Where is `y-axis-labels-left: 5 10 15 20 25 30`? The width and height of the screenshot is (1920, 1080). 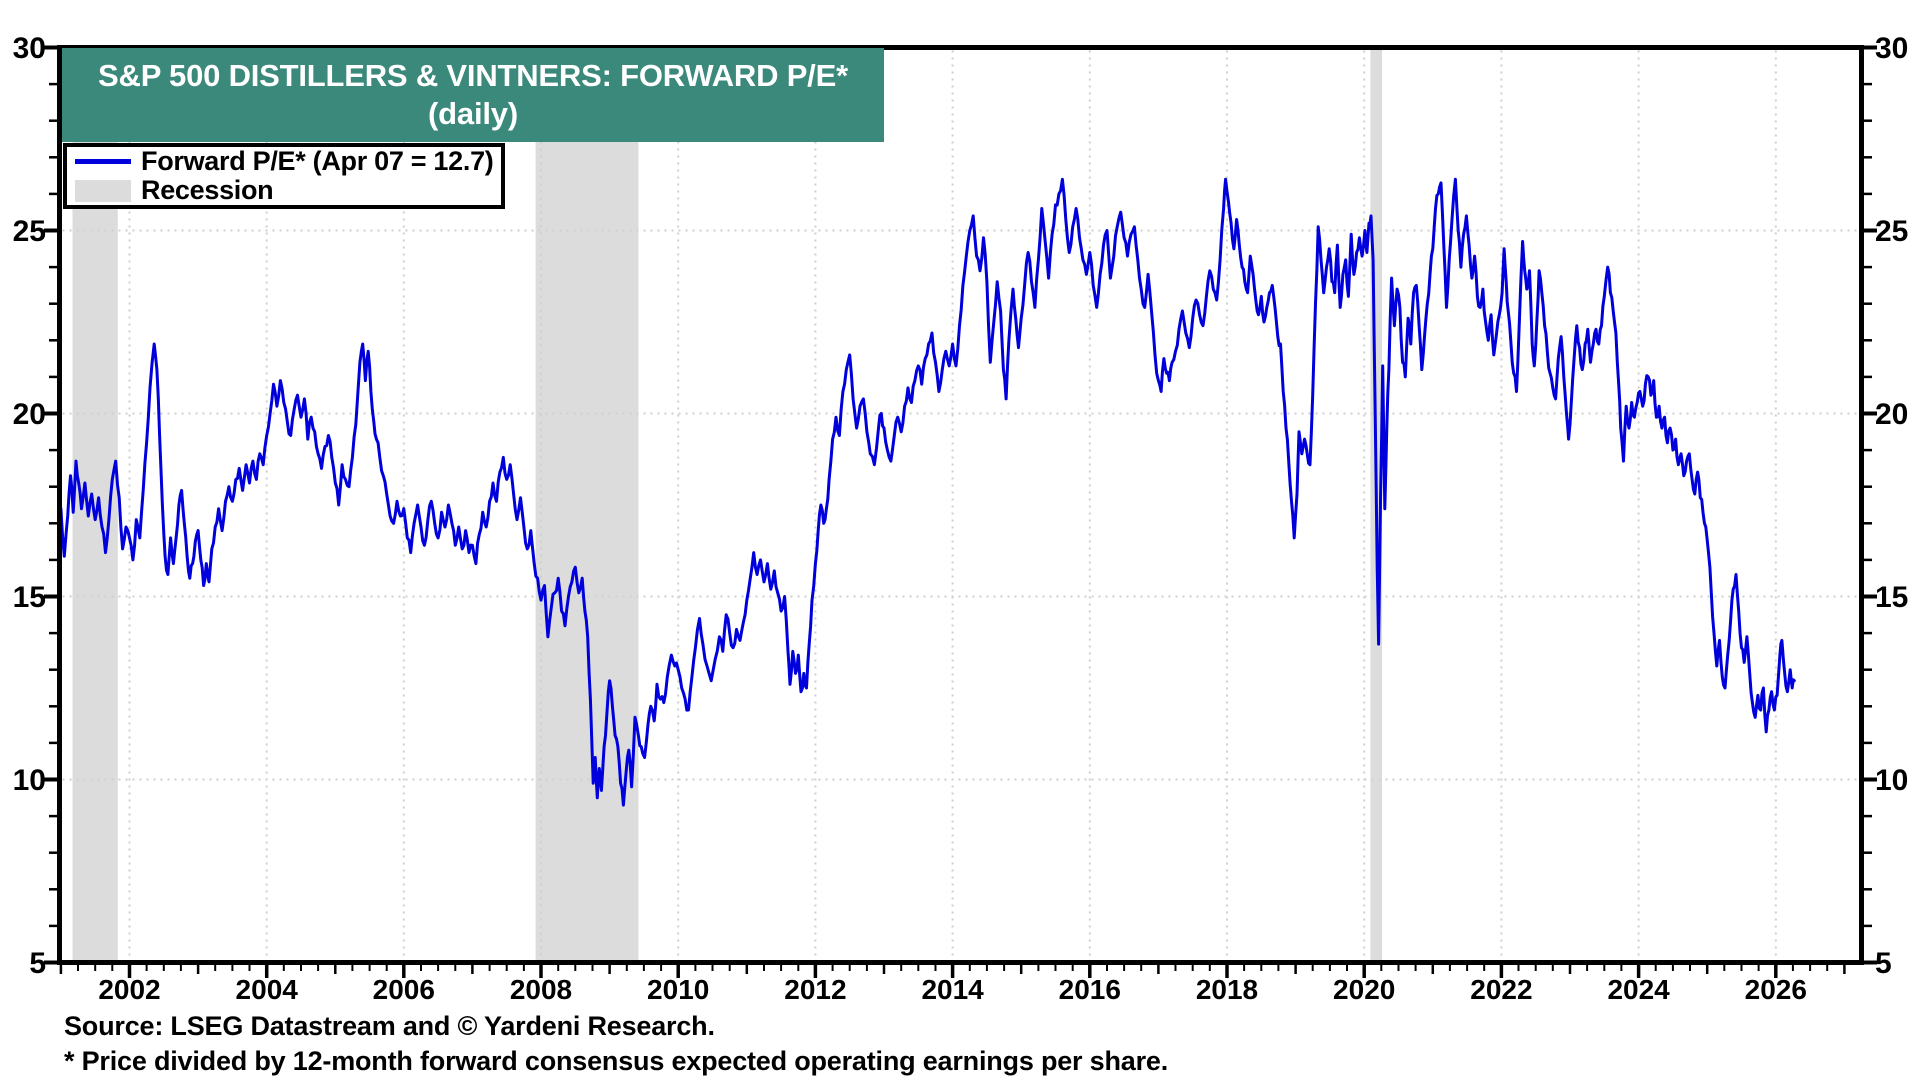 y-axis-labels-left: 5 10 15 20 25 30 is located at coordinates (29, 506).